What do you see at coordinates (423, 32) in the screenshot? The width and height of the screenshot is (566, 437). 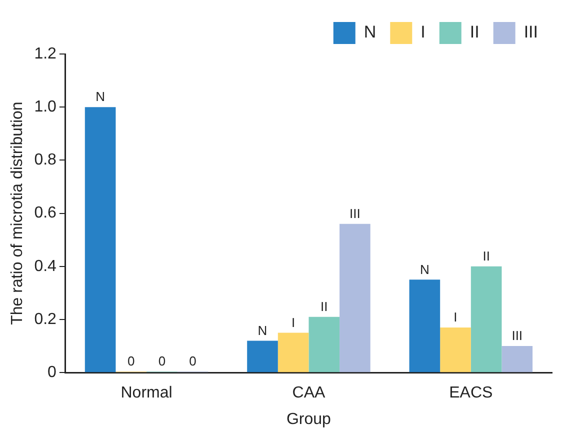 I see `legend-label: I` at bounding box center [423, 32].